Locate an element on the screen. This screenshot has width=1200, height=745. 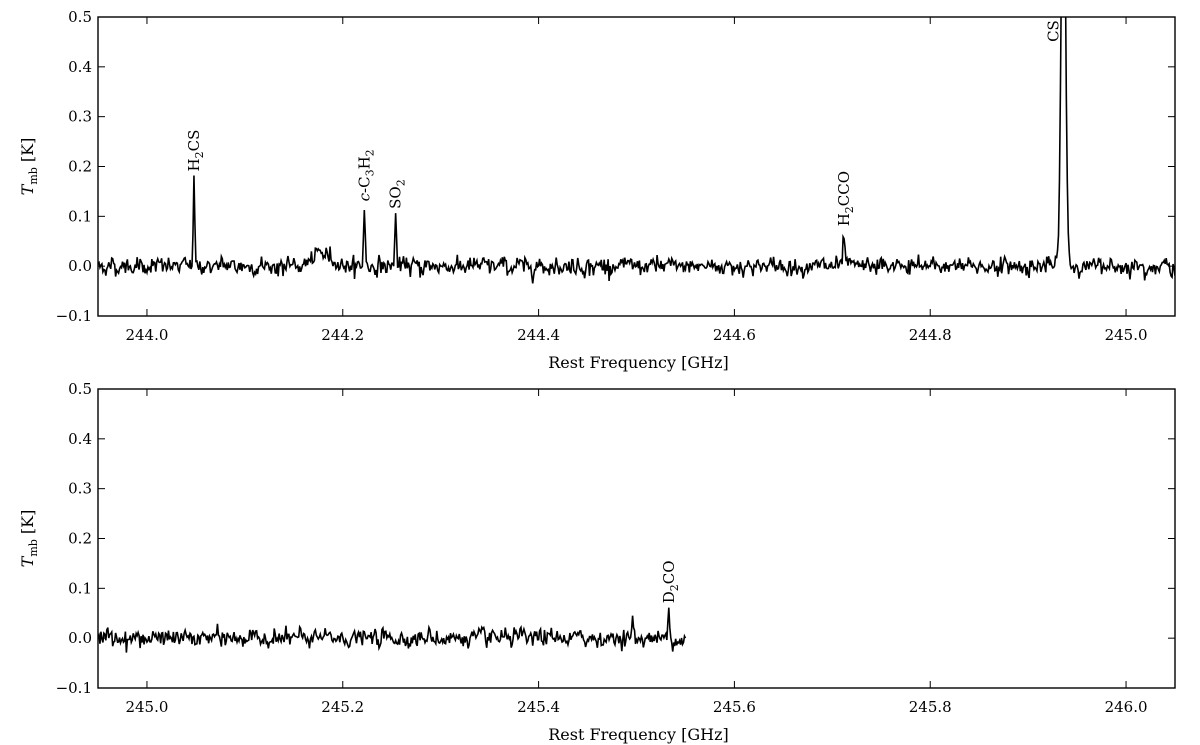
x-tick-label: 245.8 is located at coordinates (930, 707).